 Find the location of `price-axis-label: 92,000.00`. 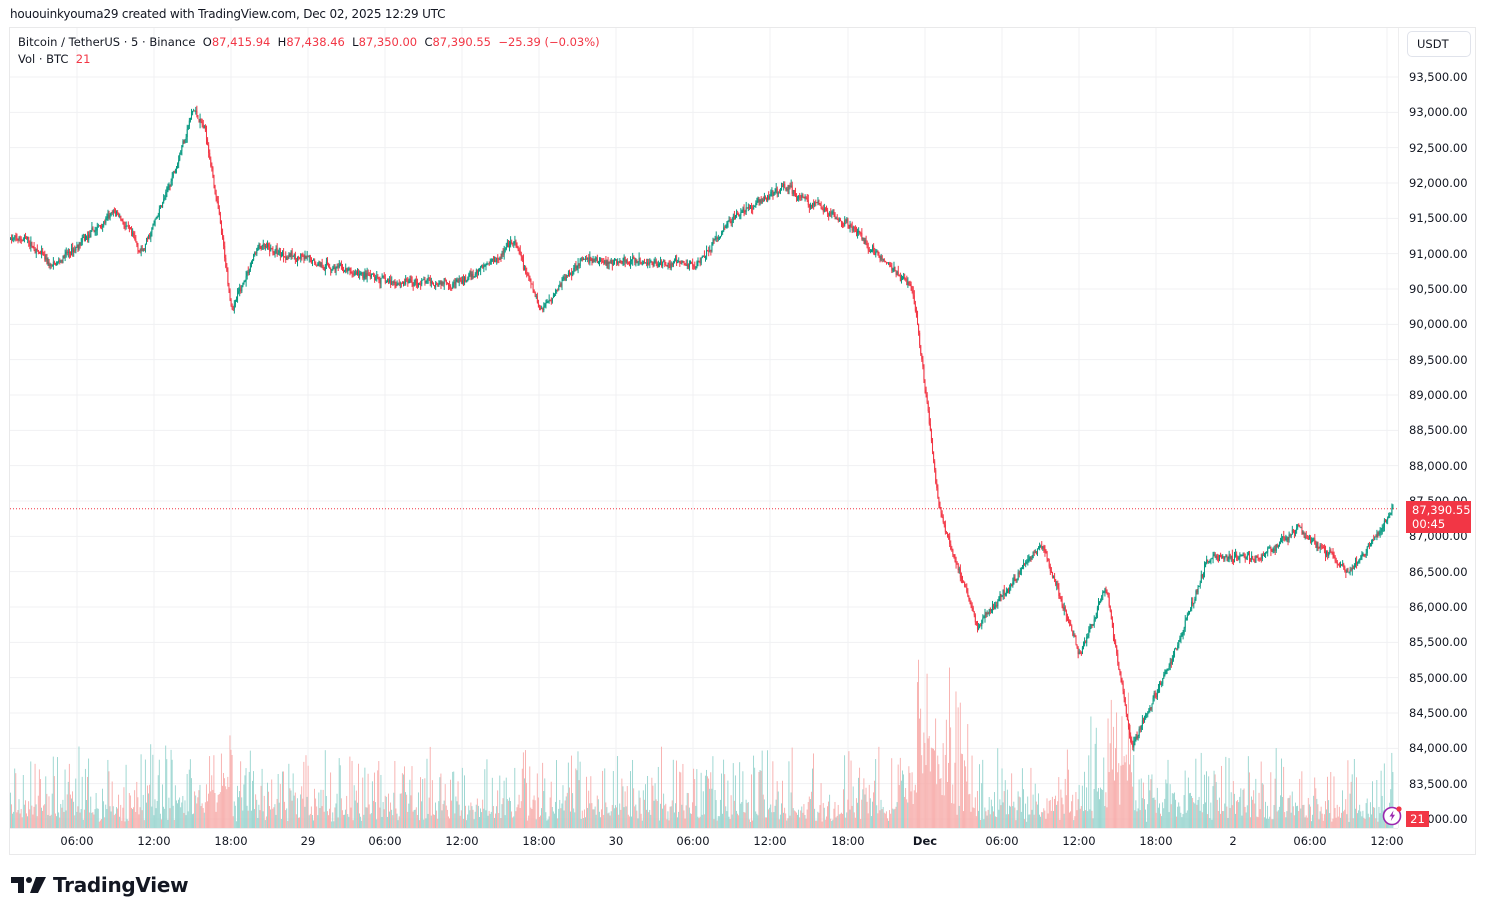

price-axis-label: 92,000.00 is located at coordinates (1438, 183).